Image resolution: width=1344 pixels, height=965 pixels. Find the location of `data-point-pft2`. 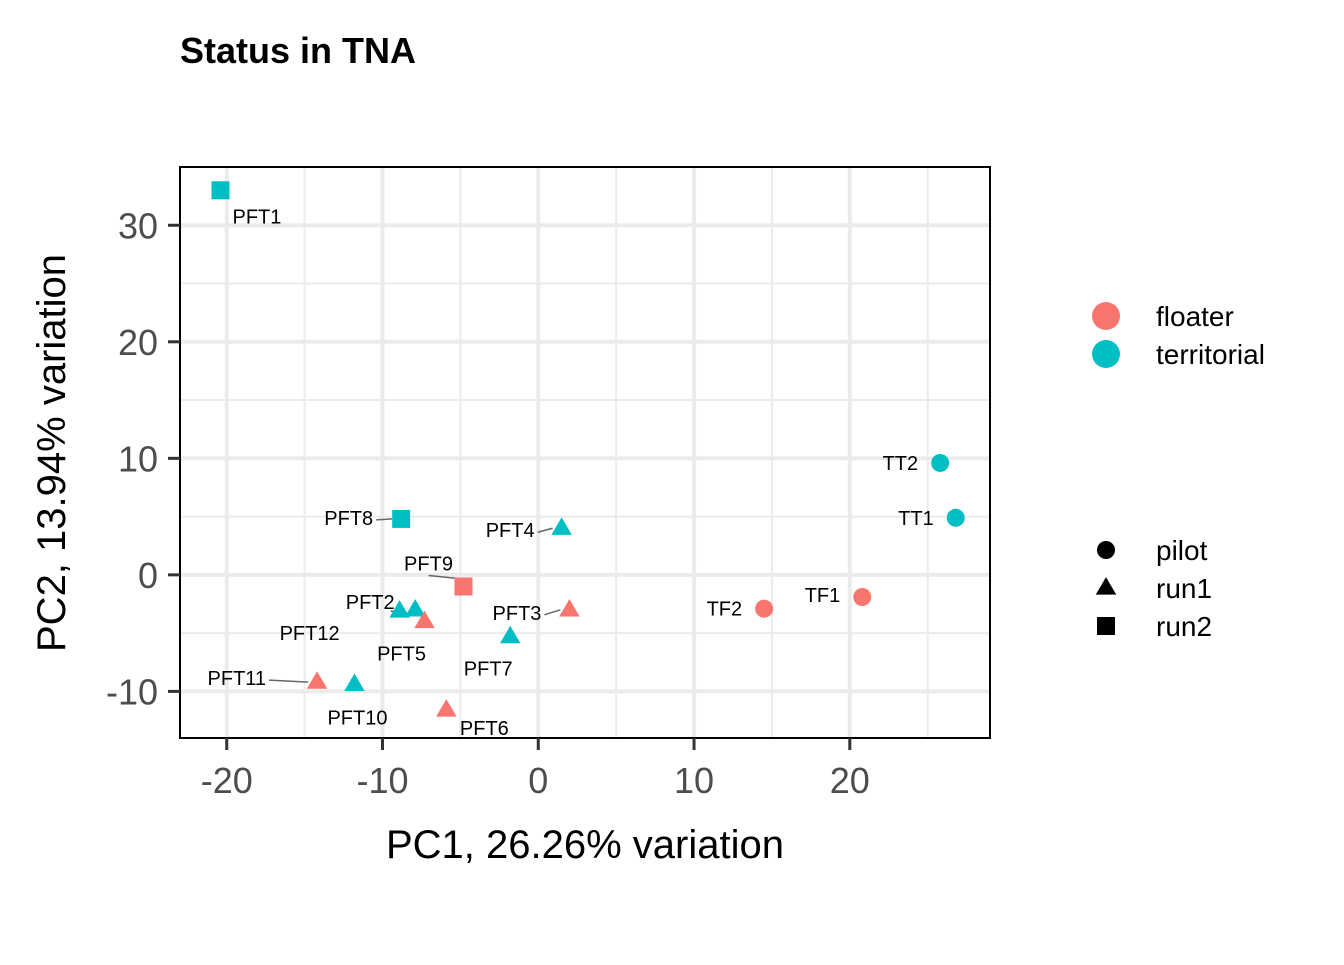

data-point-pft2 is located at coordinates (415, 607).